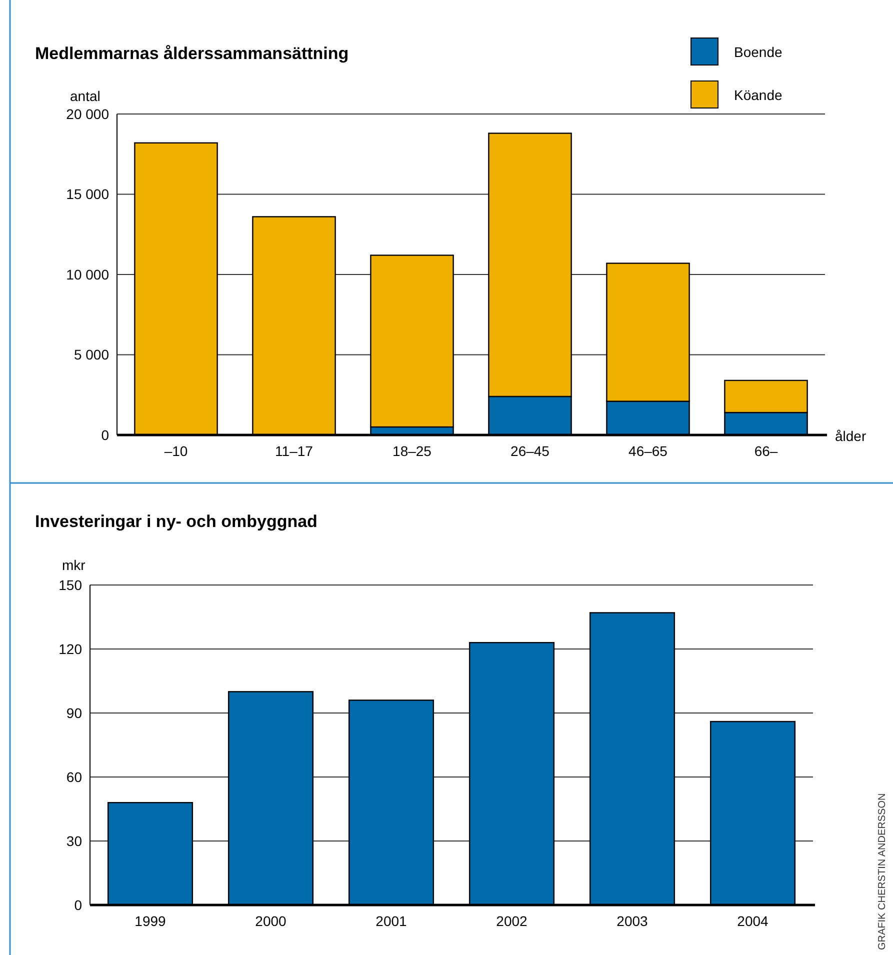 The image size is (893, 955). I want to click on x-tick-label: 18–25, so click(412, 451).